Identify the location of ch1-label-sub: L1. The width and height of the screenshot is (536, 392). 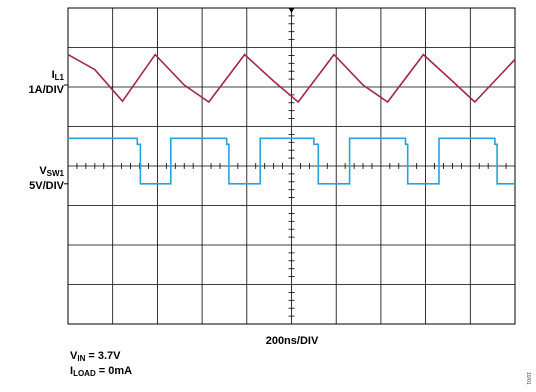
(59, 77).